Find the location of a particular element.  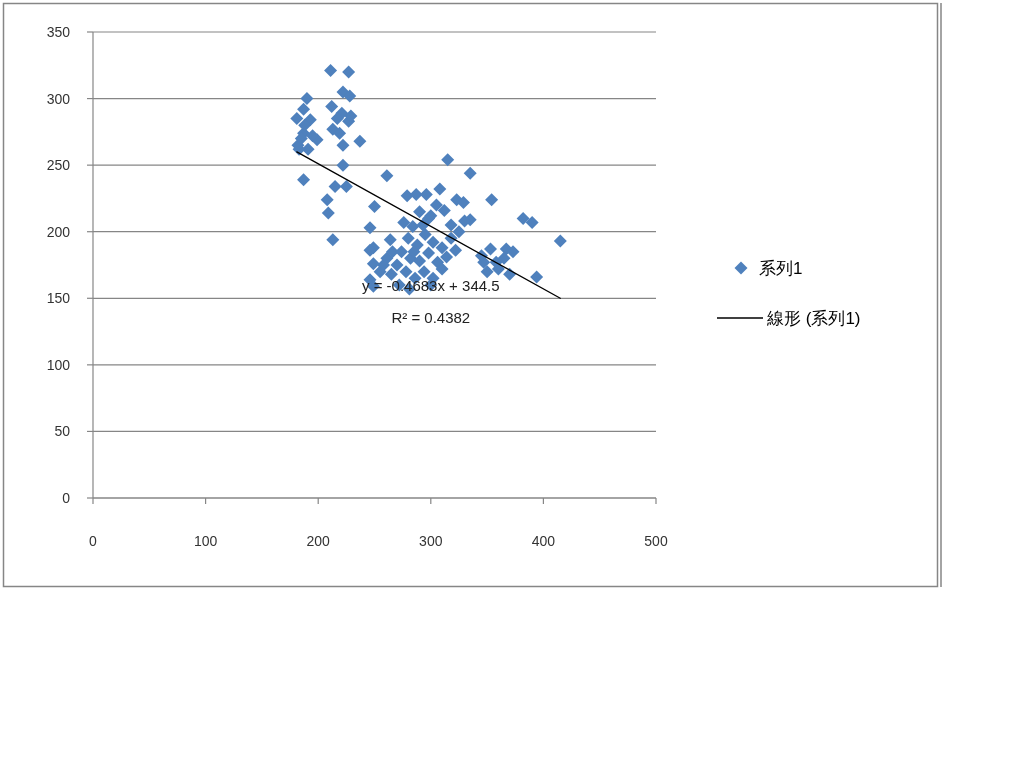

legend-label: 線形 (系列1) is located at coordinates (813, 318).